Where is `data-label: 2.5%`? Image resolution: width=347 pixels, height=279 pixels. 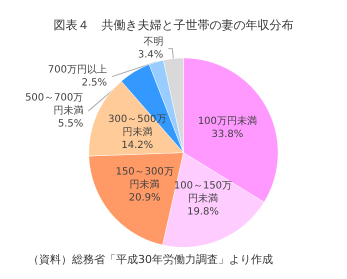 data-label: 2.5% is located at coordinates (95, 83).